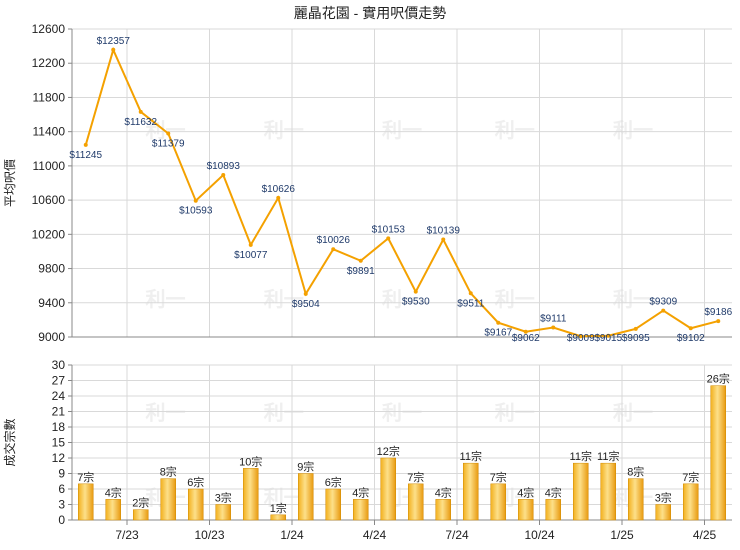 This screenshot has width=740, height=550. I want to click on y-tick-label: 27, so click(59, 381).